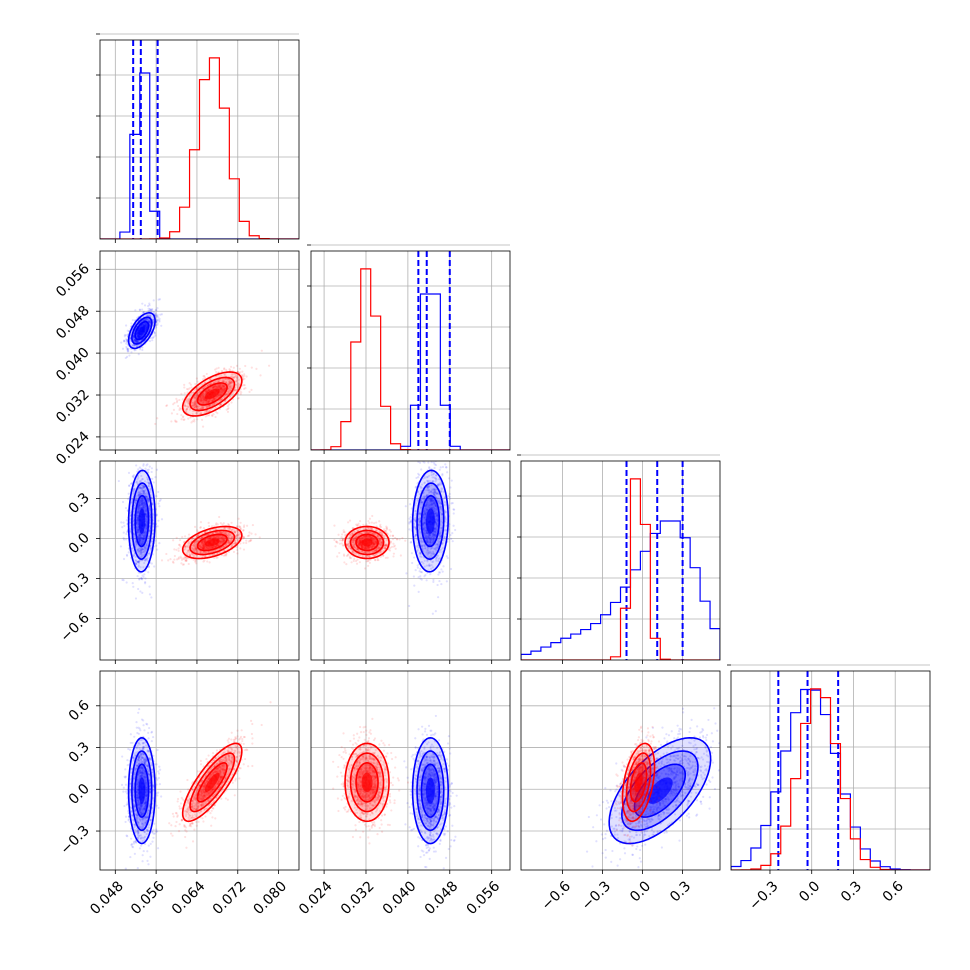  Describe the element at coordinates (74, 840) in the screenshot. I see `y-tick-label-3-0: −0.3` at that location.